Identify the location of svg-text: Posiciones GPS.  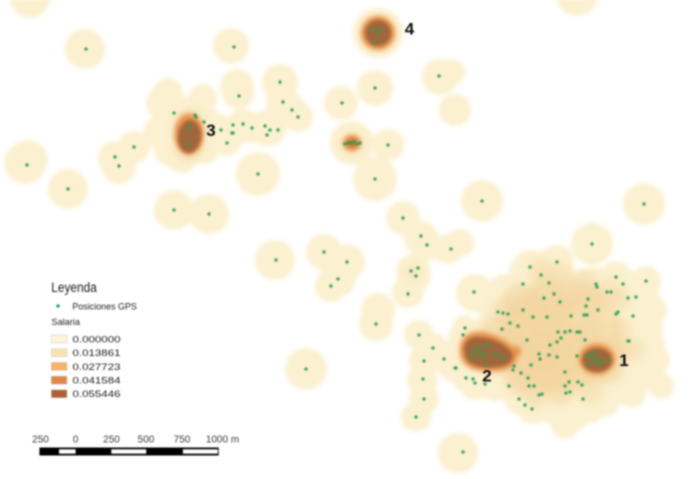
(104, 307).